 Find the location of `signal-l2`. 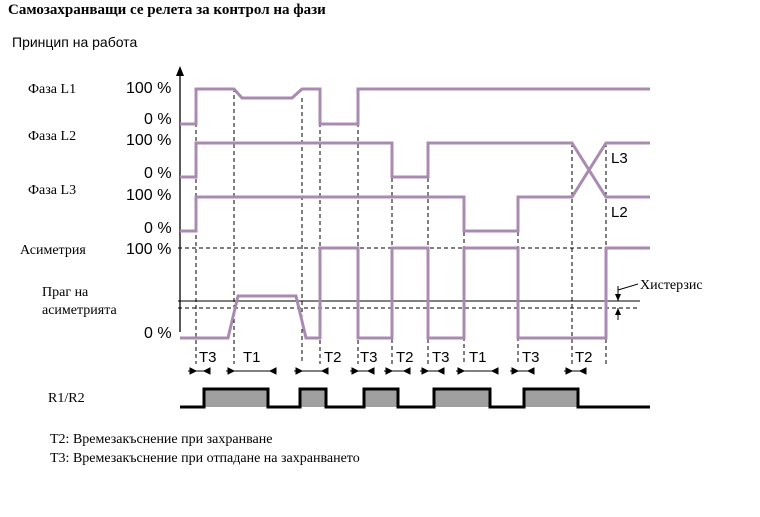

signal-l2 is located at coordinates (415, 170).